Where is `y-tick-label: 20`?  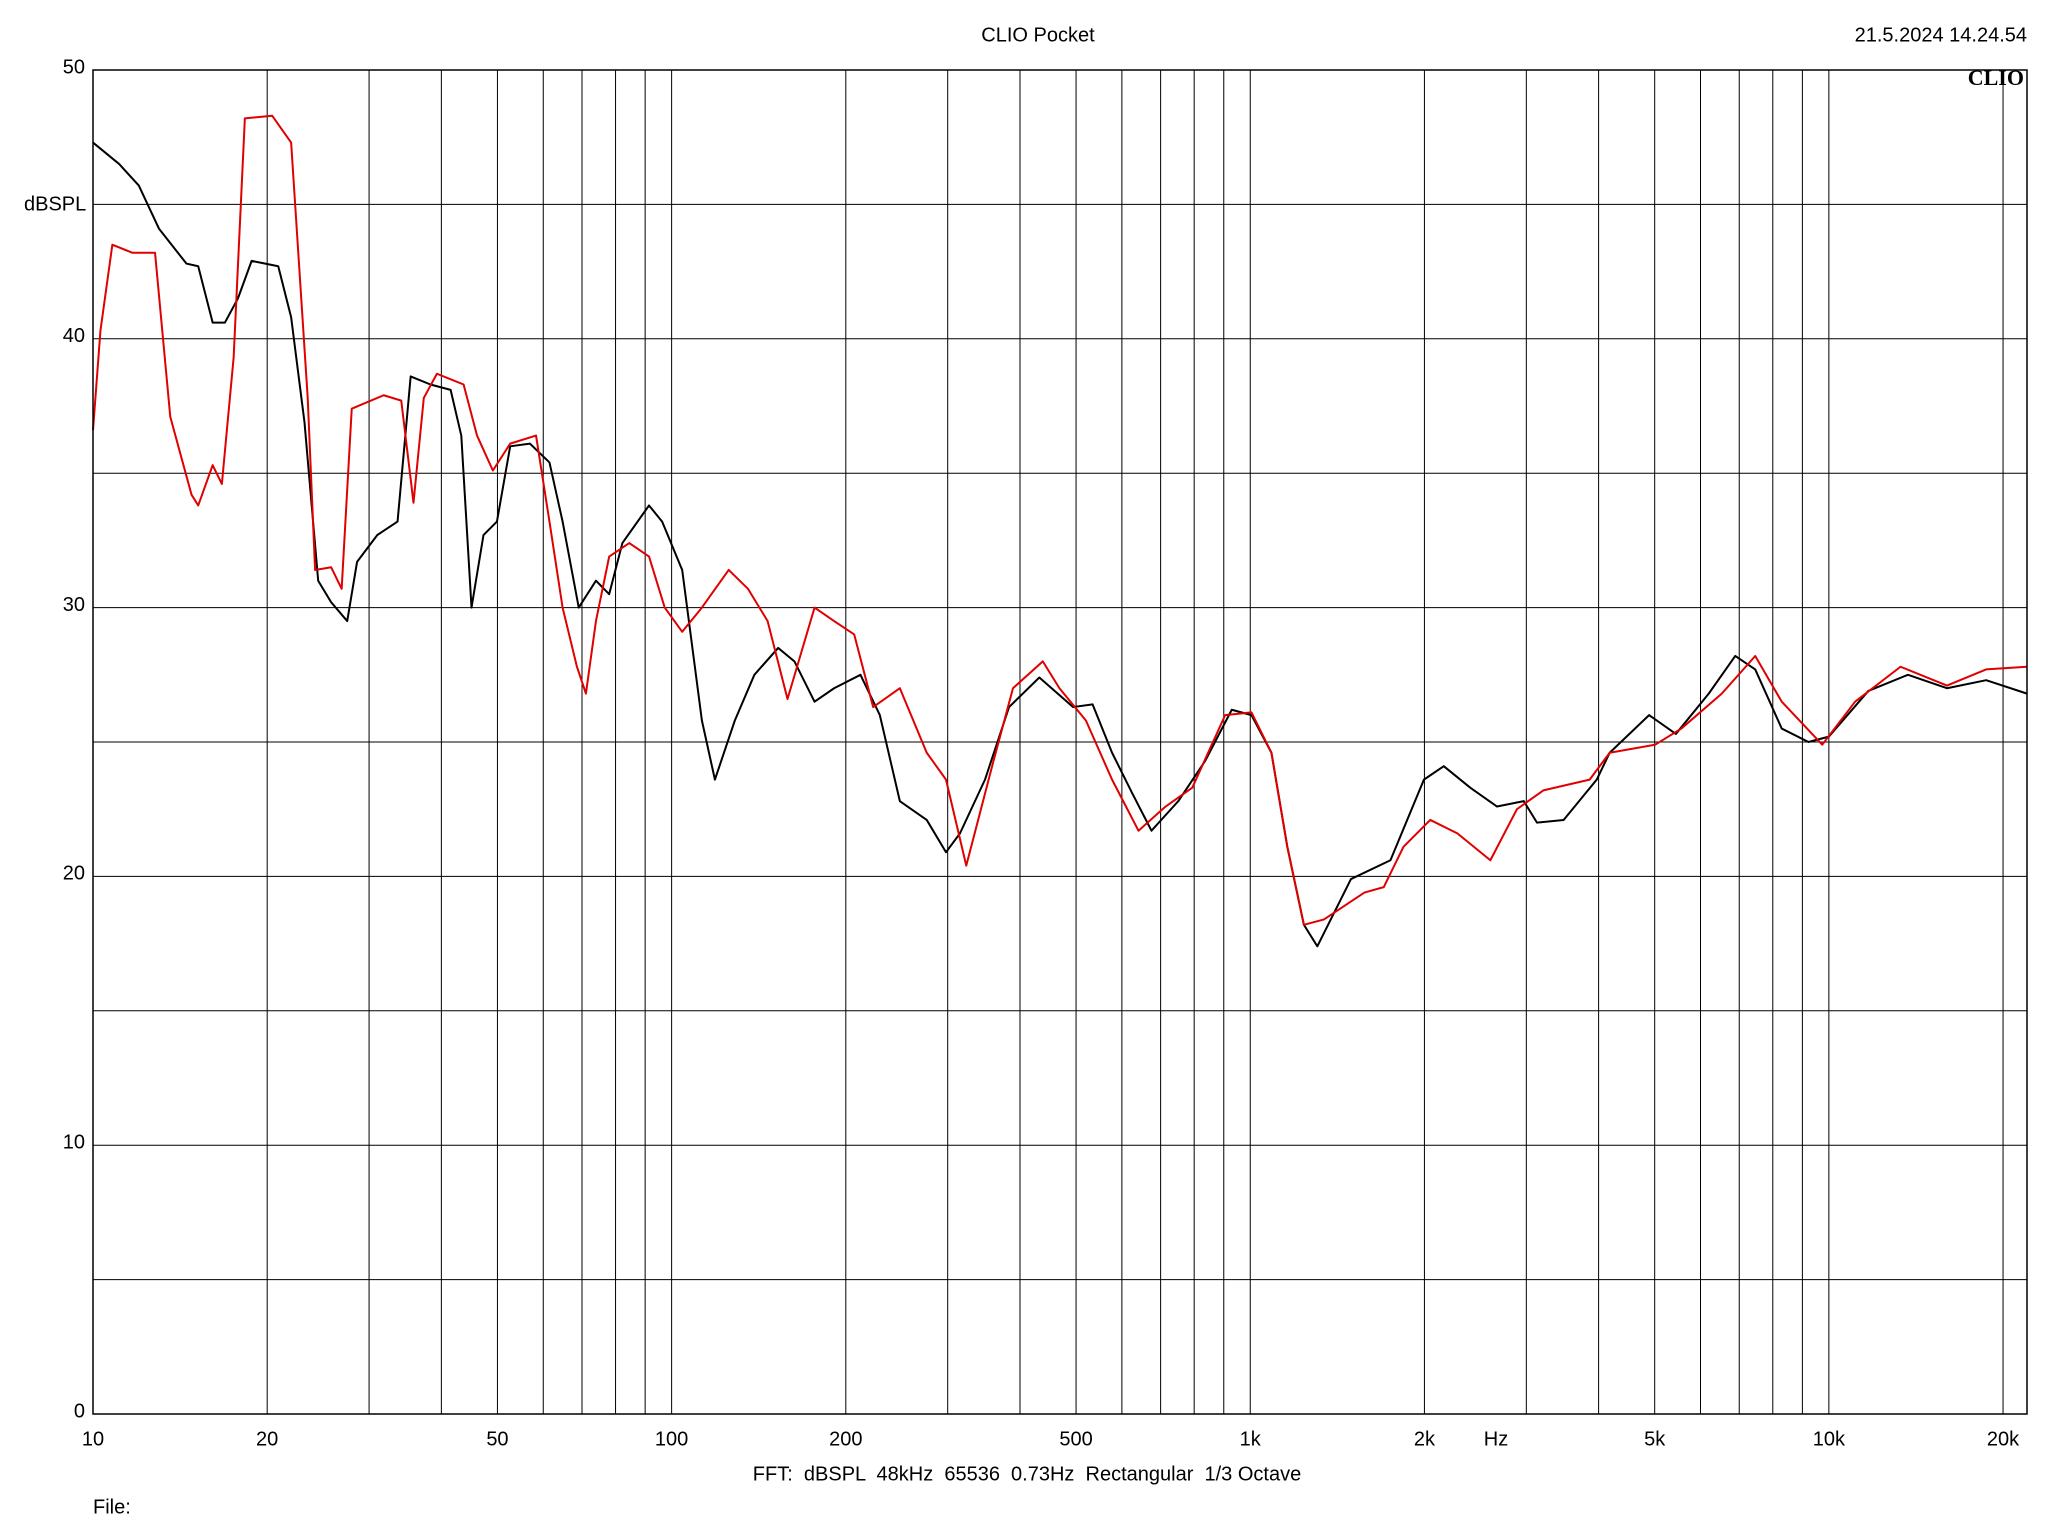
y-tick-label: 20 is located at coordinates (74, 874).